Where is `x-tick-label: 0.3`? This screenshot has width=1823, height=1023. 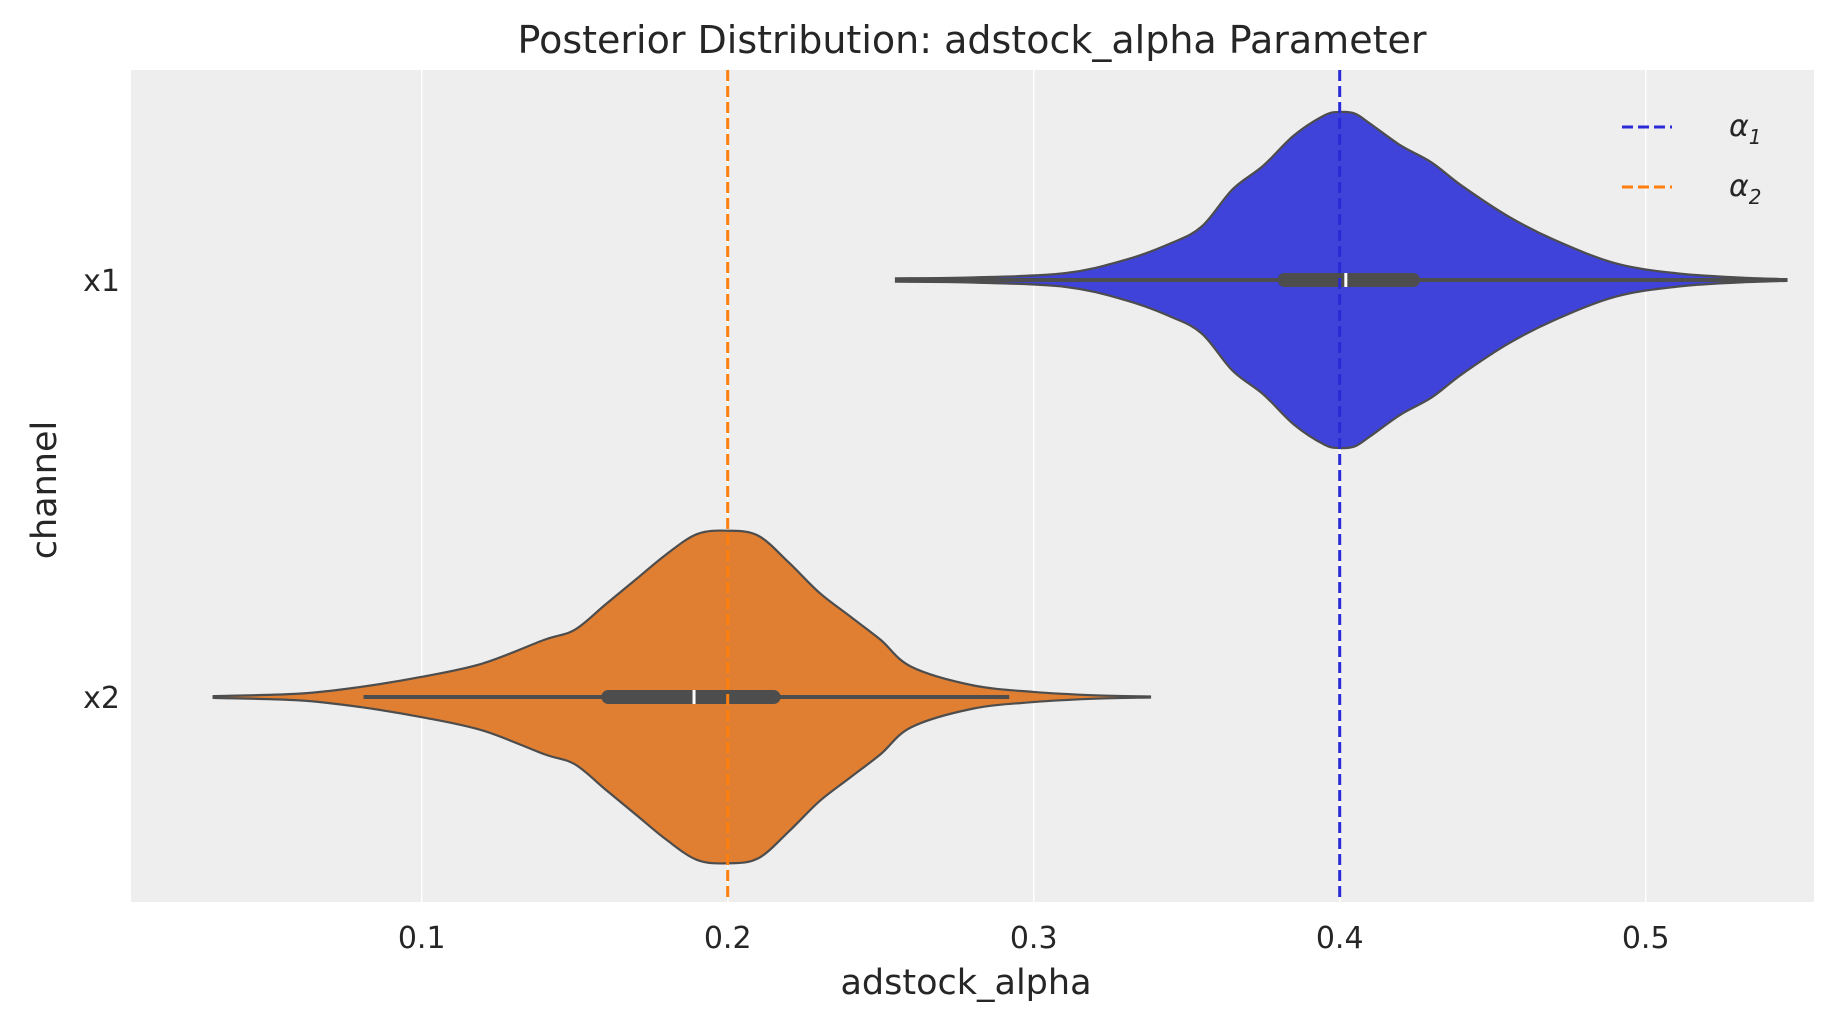 x-tick-label: 0.3 is located at coordinates (1034, 938).